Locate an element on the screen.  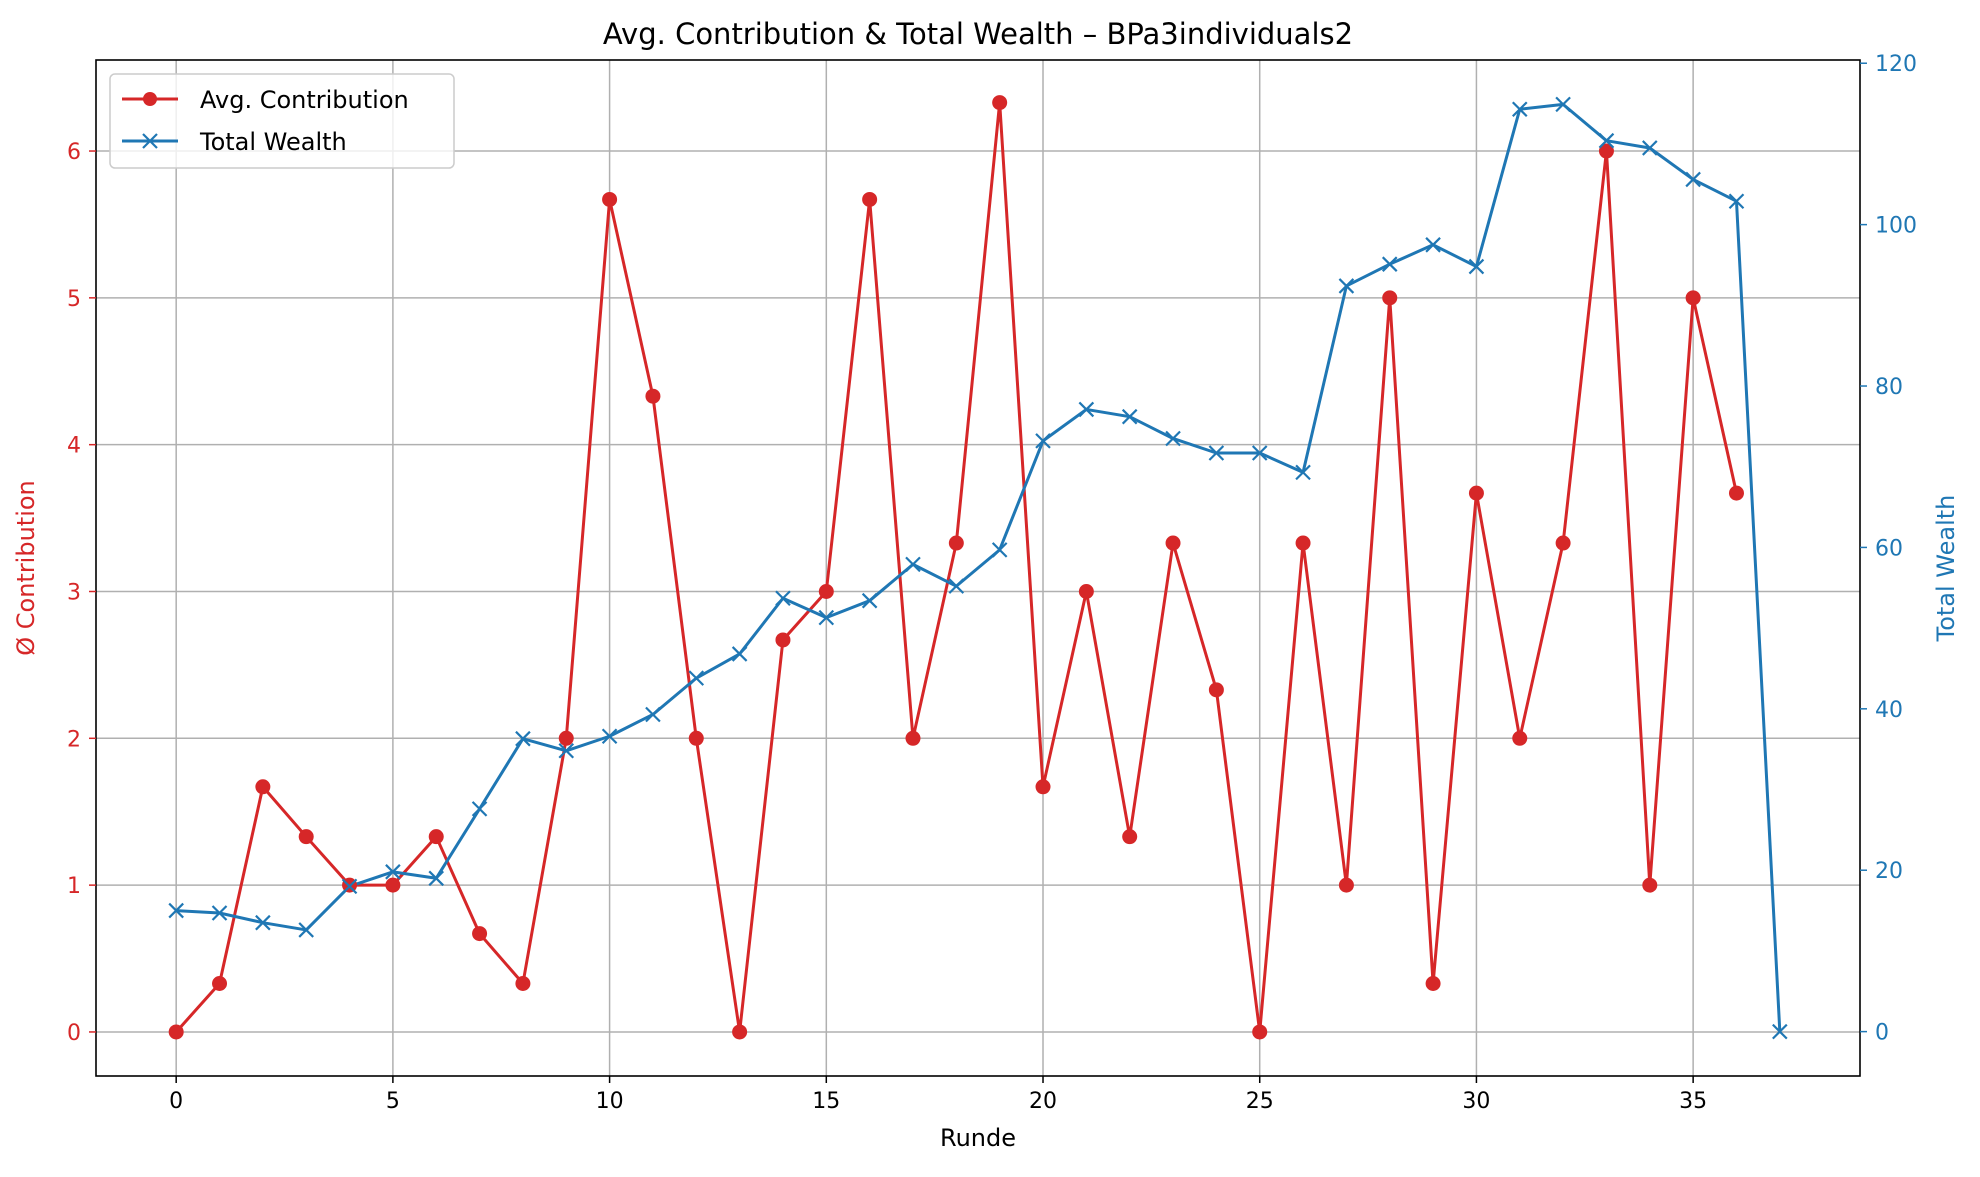
legend: Avg. Contribution Total Wealth is located at coordinates (282, 121).